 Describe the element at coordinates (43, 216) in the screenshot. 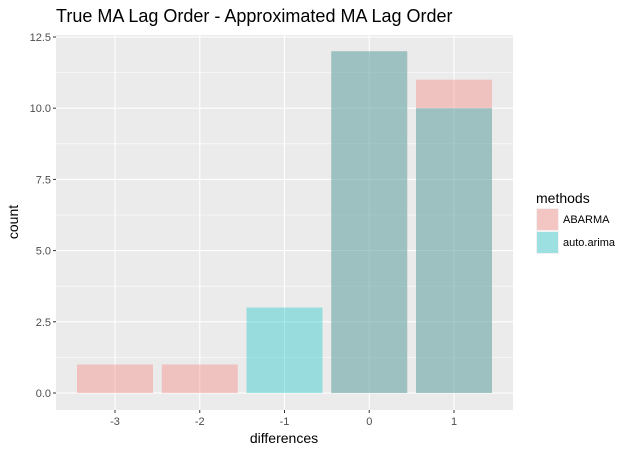

I see `y-axis: 0.0 2.5 5.0 7.5 10.0 12.5` at that location.